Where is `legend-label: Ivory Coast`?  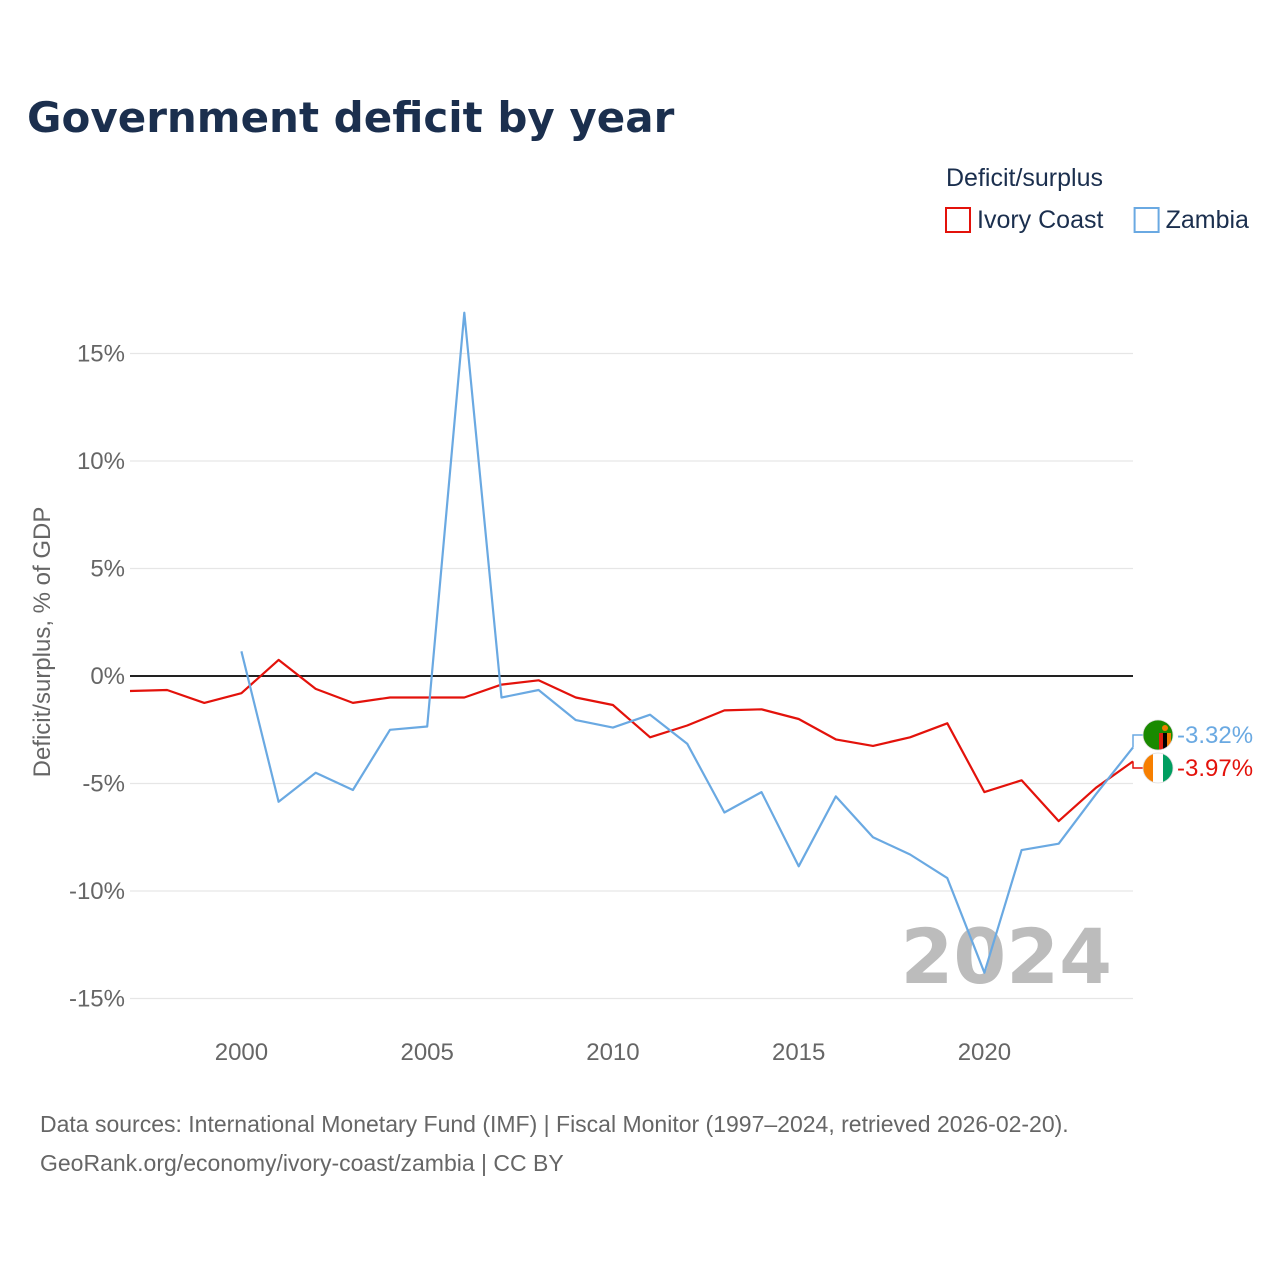
legend-label: Ivory Coast is located at coordinates (1040, 220).